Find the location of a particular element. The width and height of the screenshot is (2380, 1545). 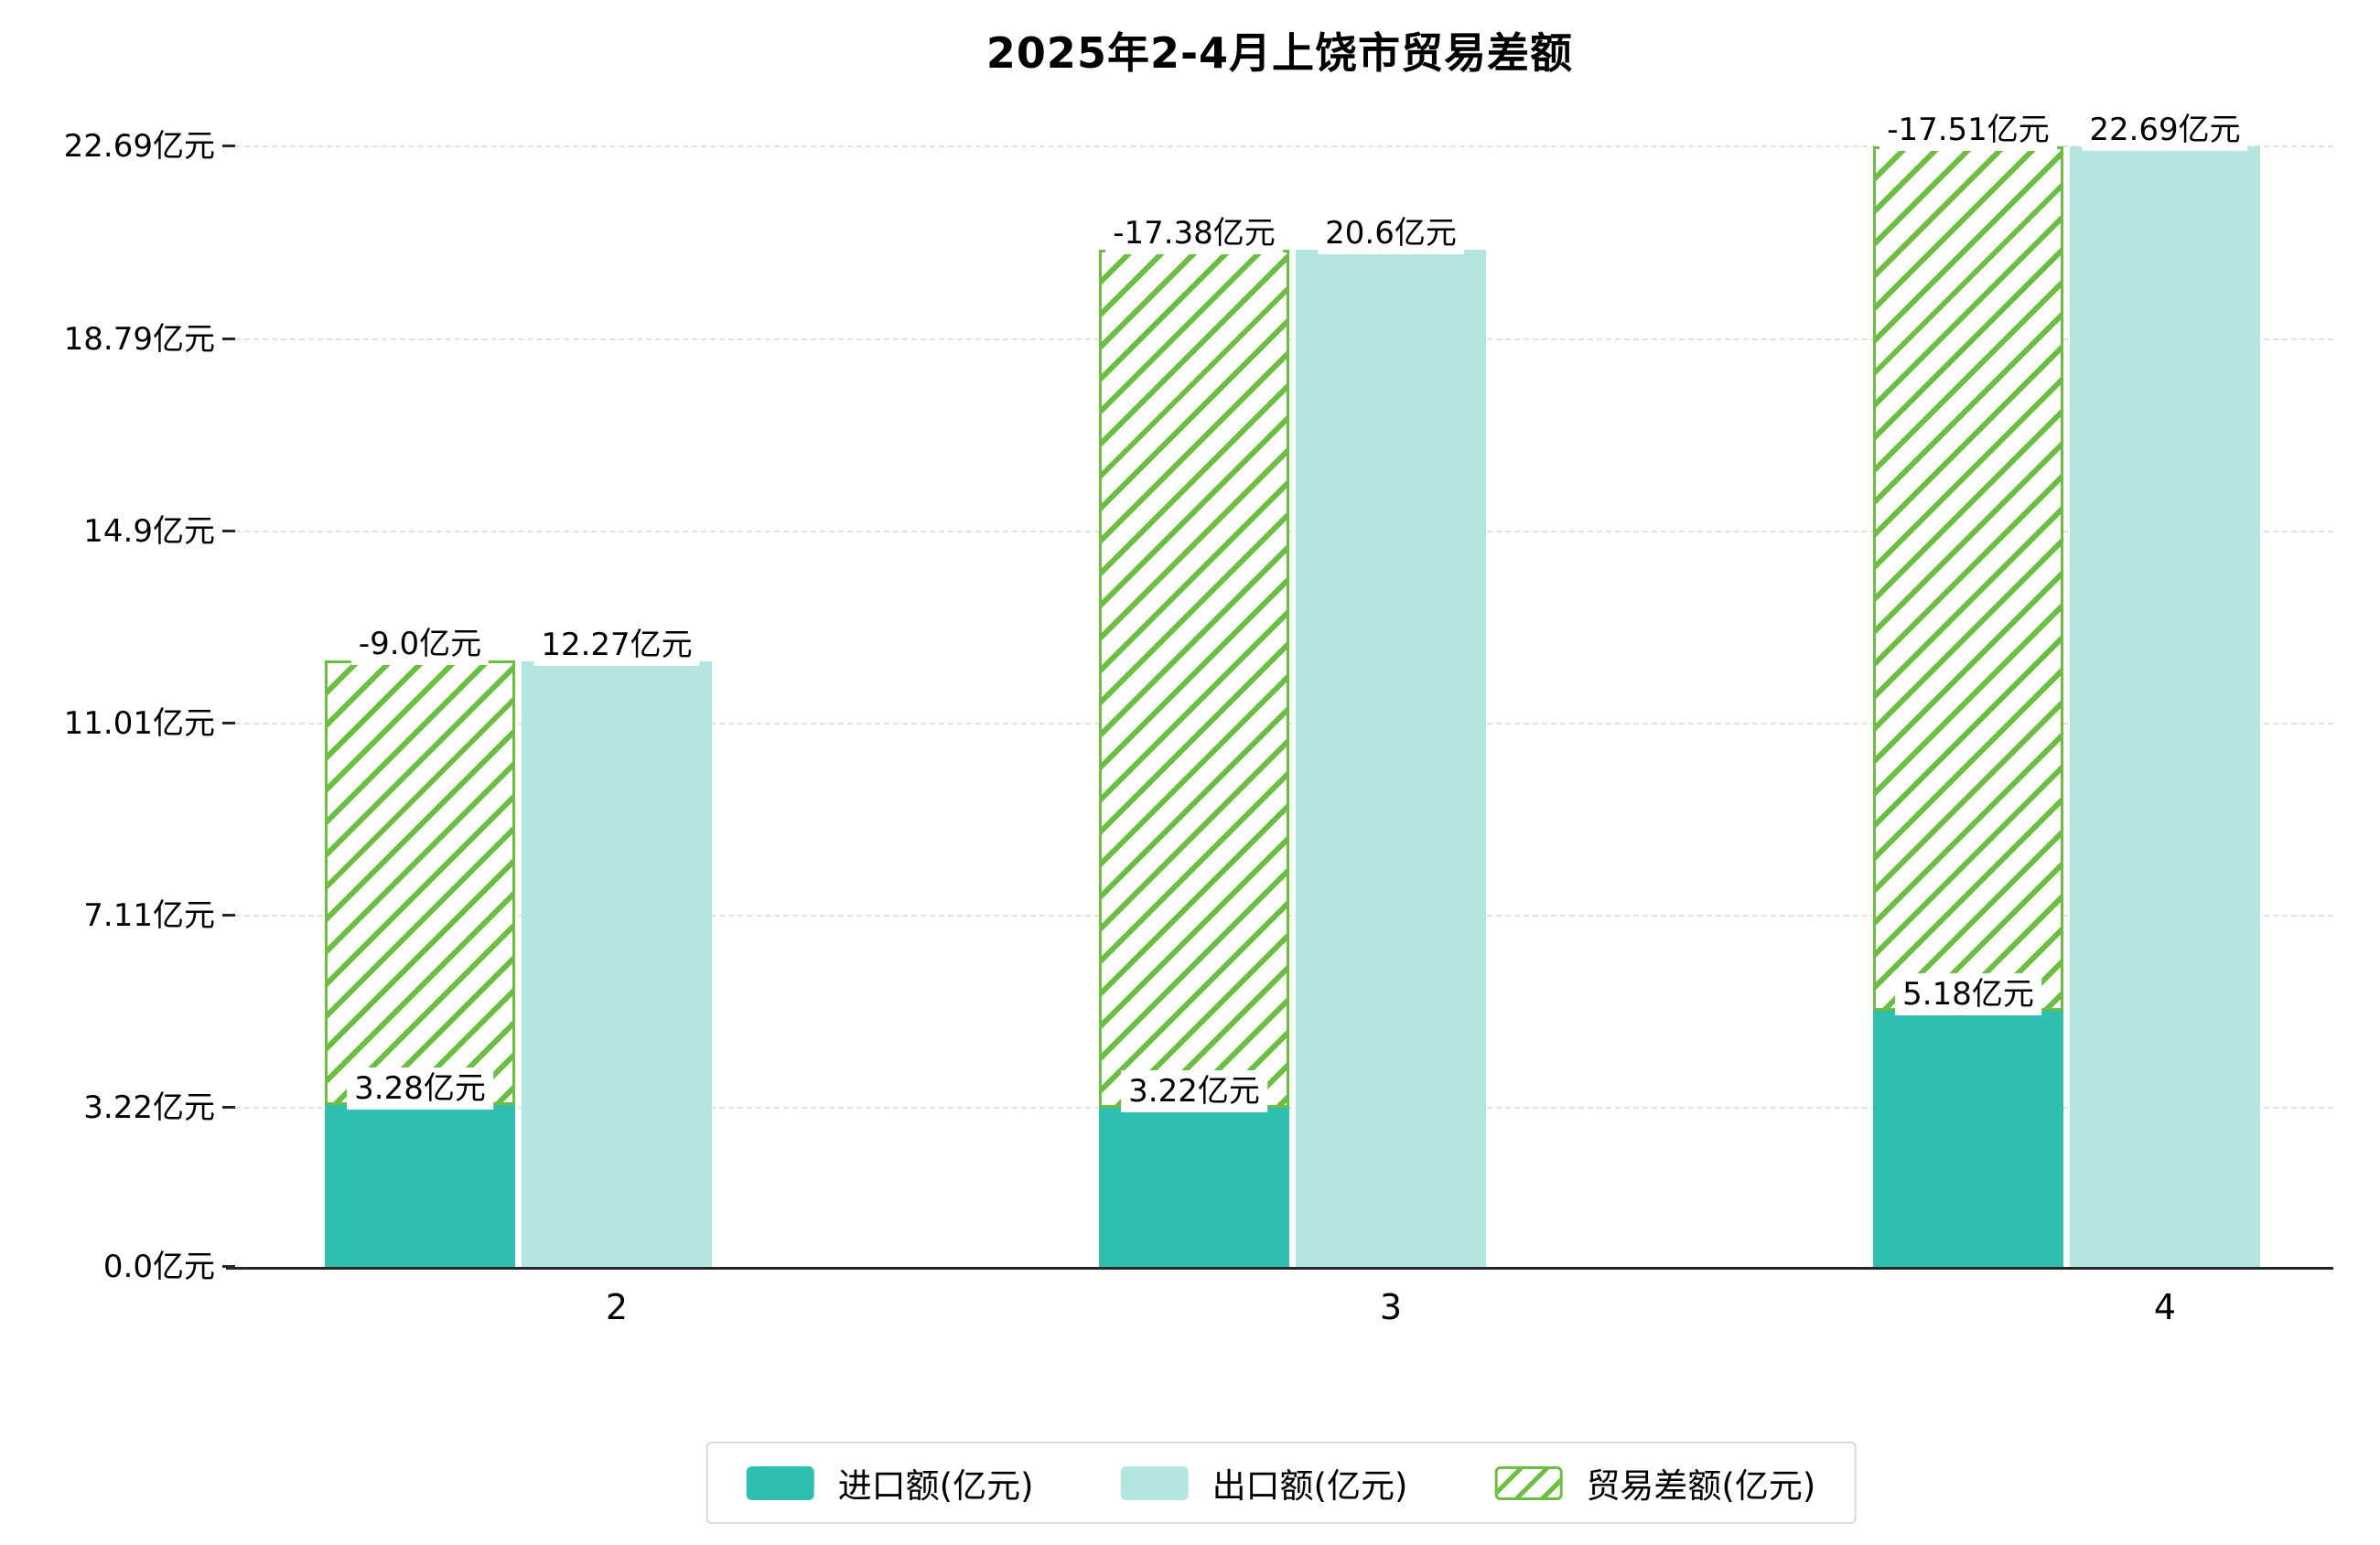

trade-diff-value-label: -17.38亿元 is located at coordinates (1194, 232).